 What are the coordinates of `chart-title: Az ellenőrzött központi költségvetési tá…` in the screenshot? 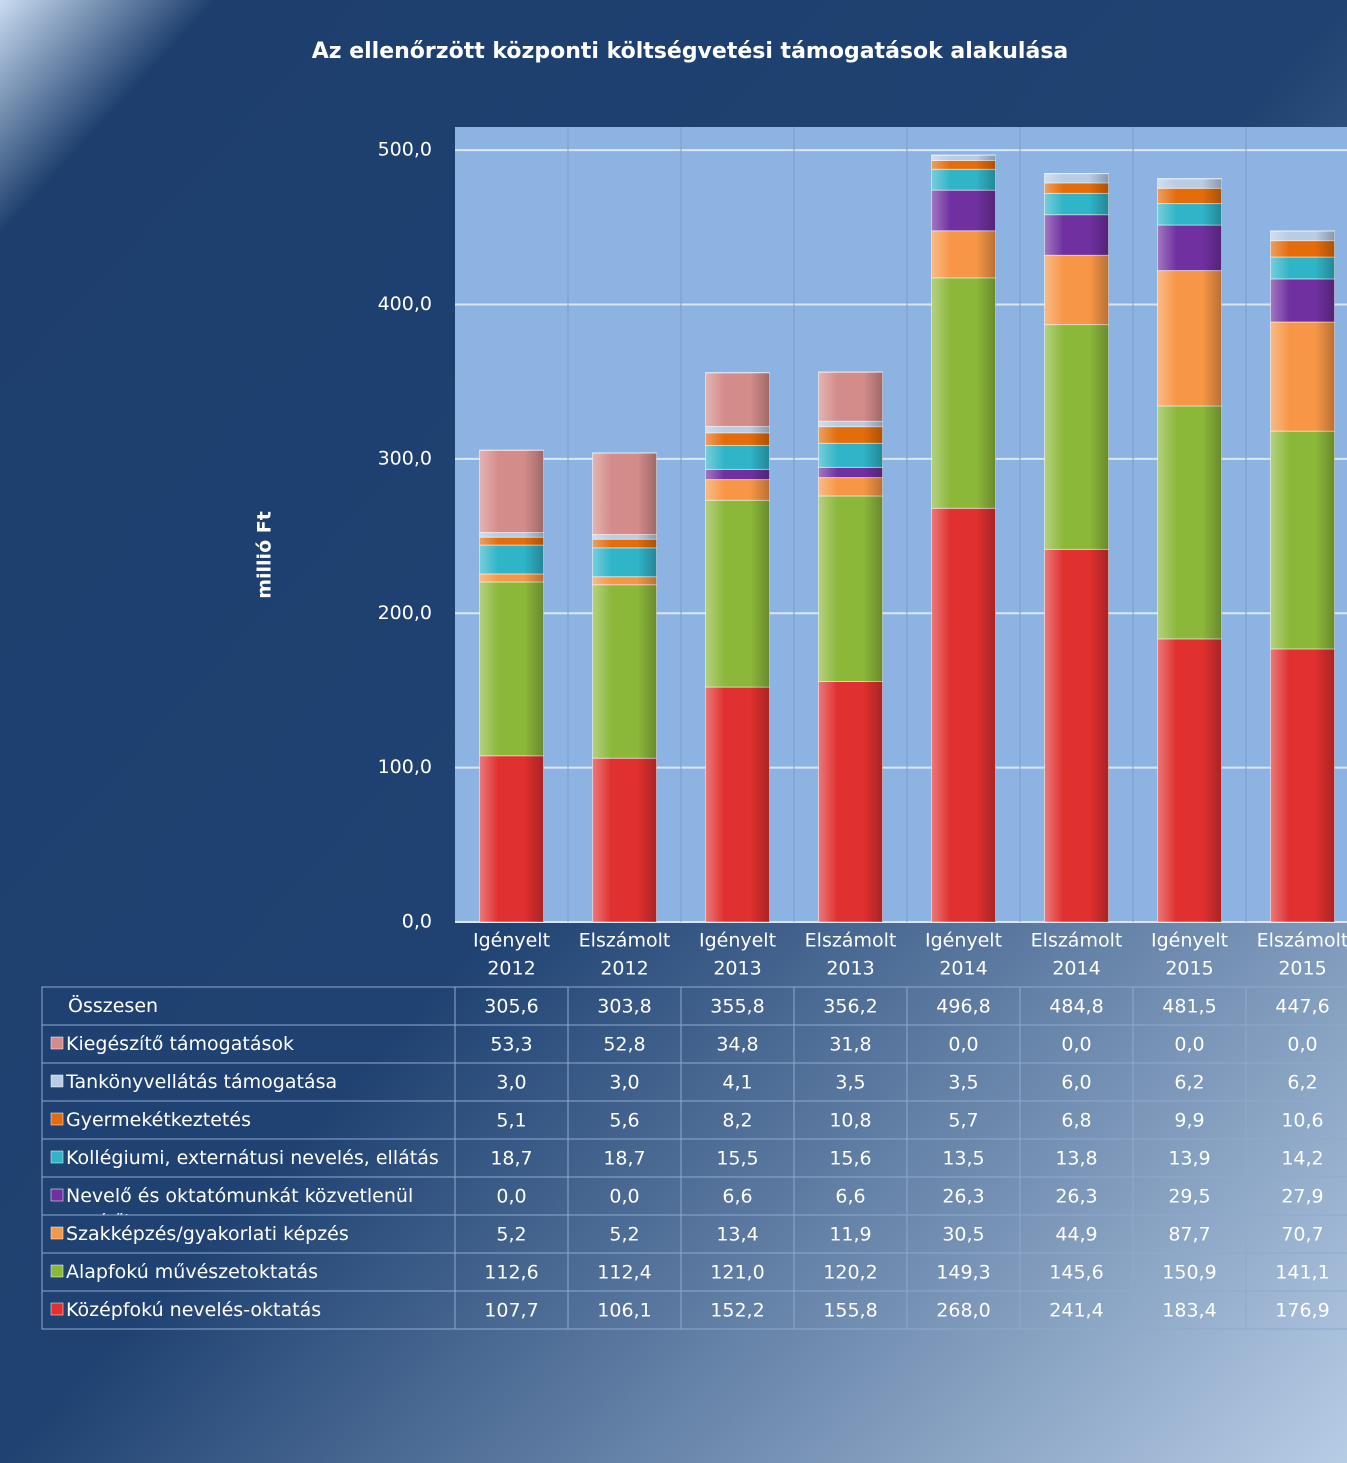 It's located at (690, 51).